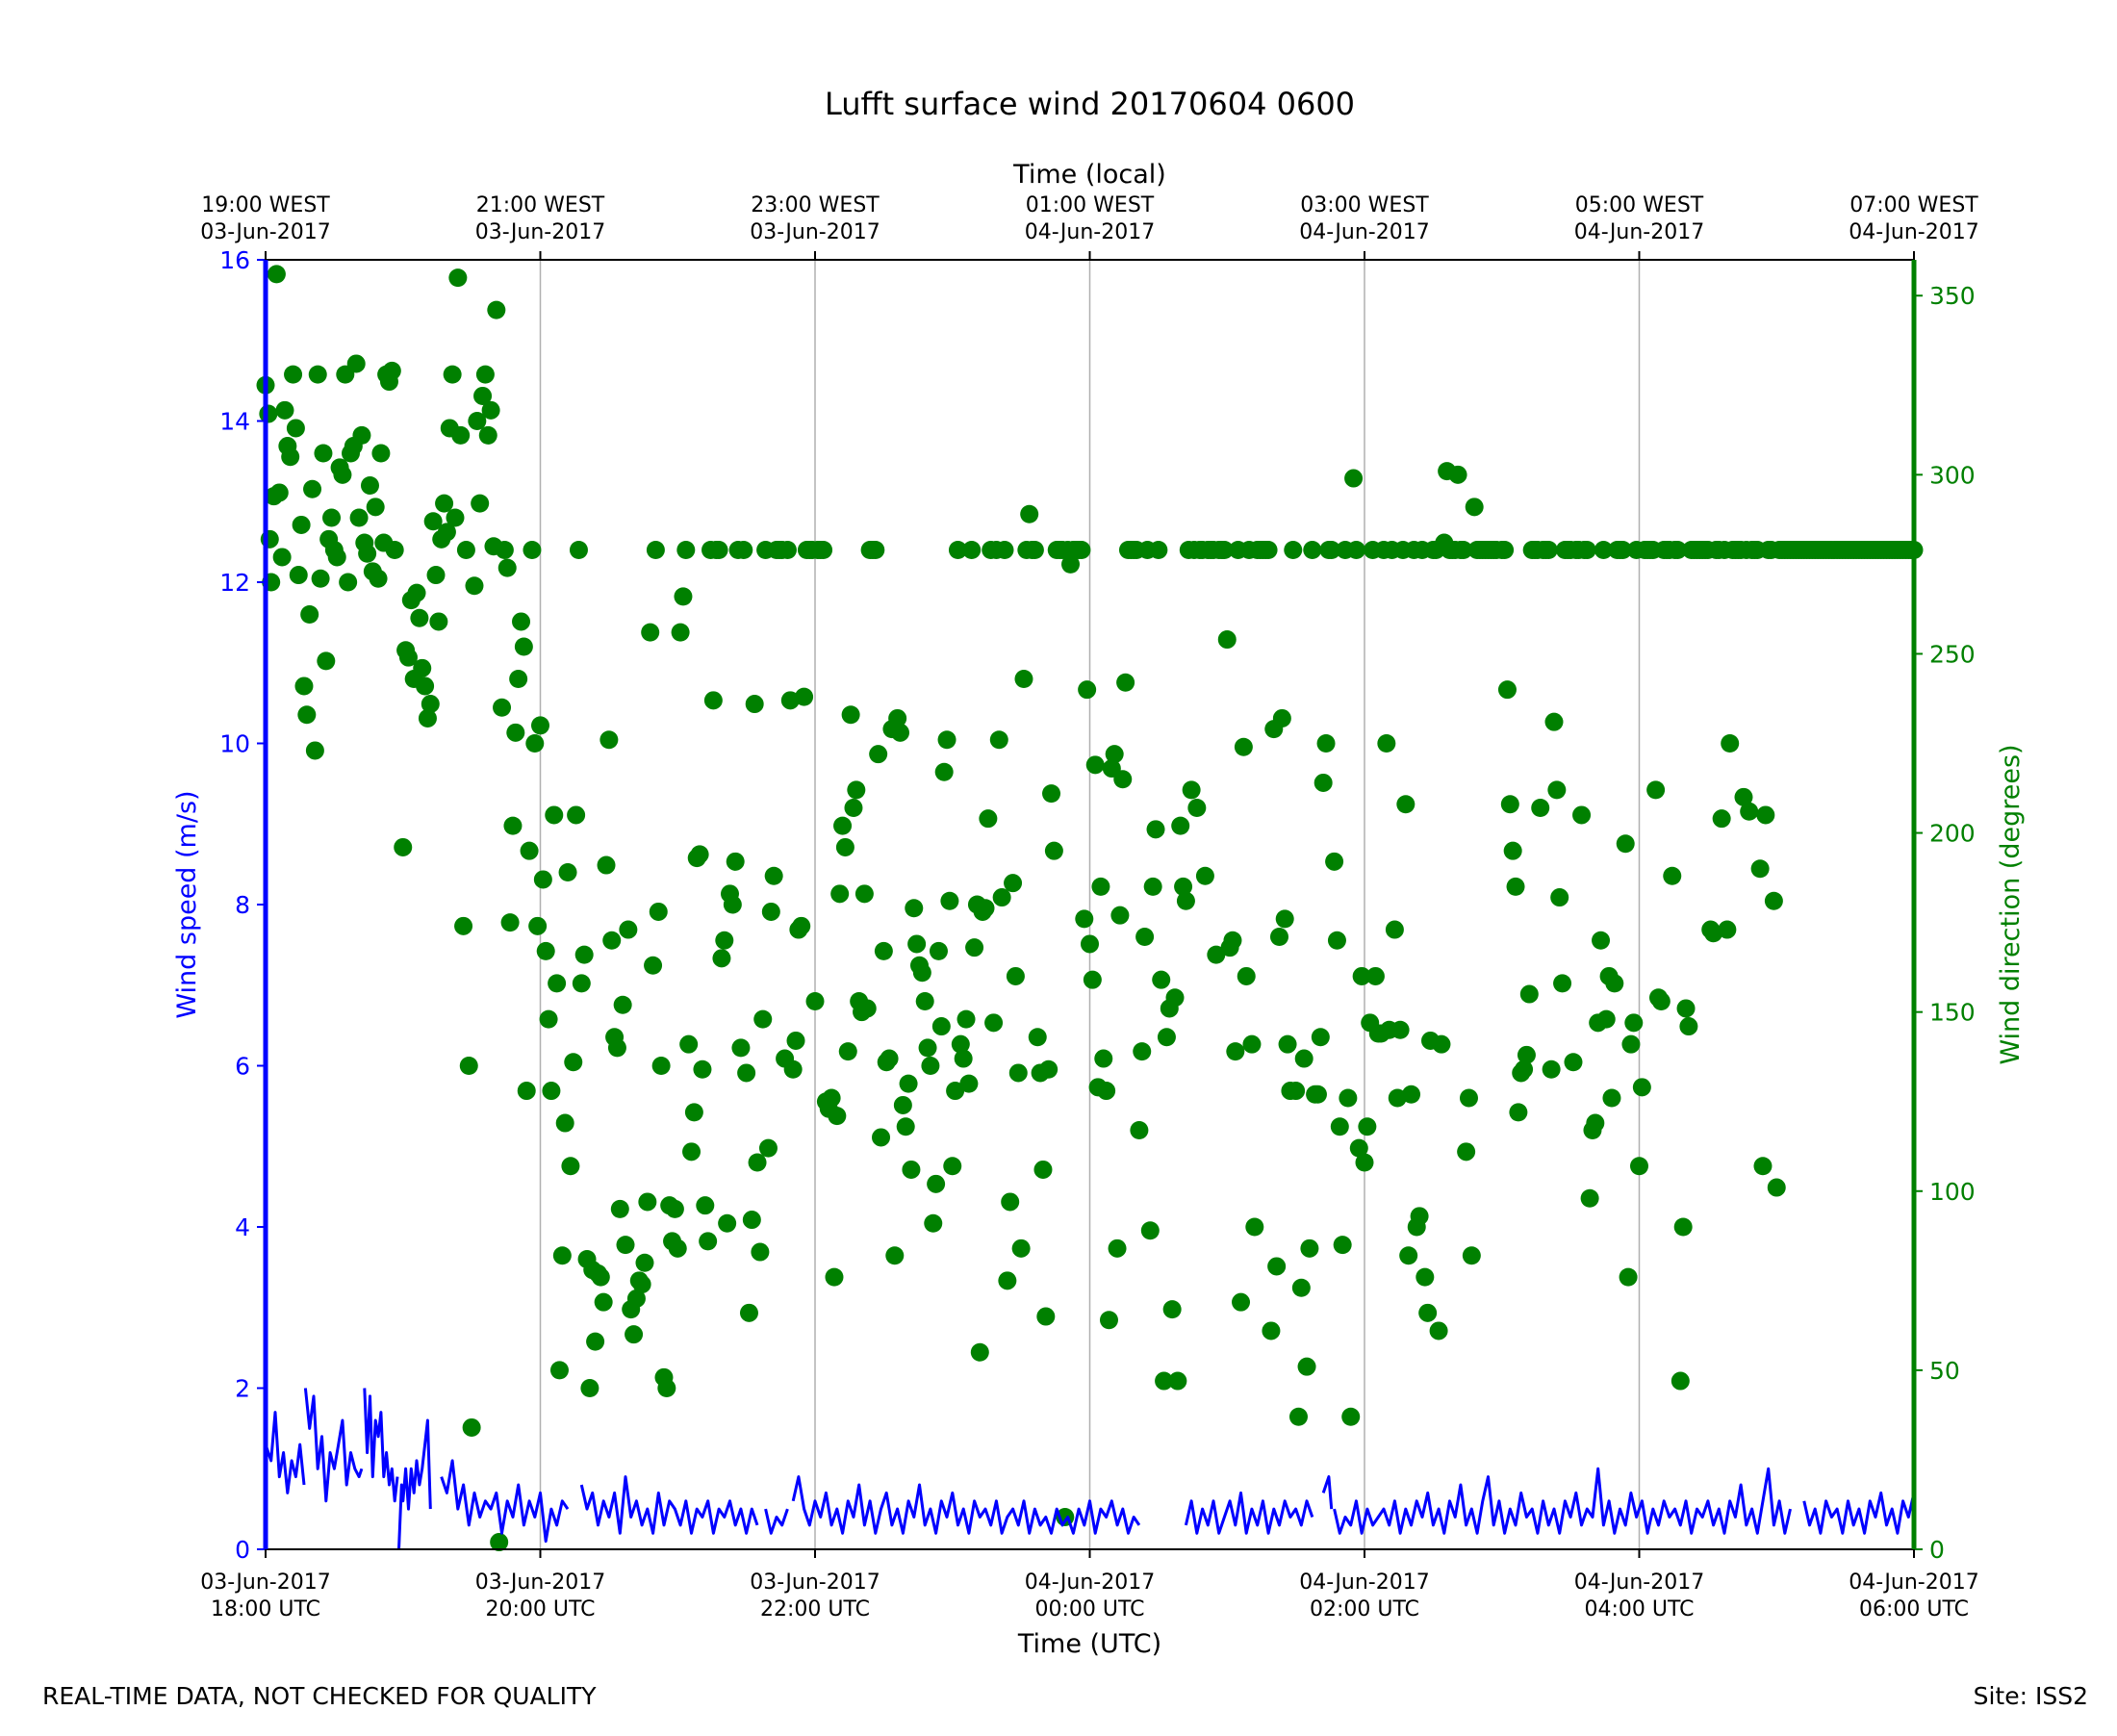 The width and height of the screenshot is (2117, 1736). Describe the element at coordinates (1364, 205) in the screenshot. I see `top-tick-time: 03:00 WEST` at that location.